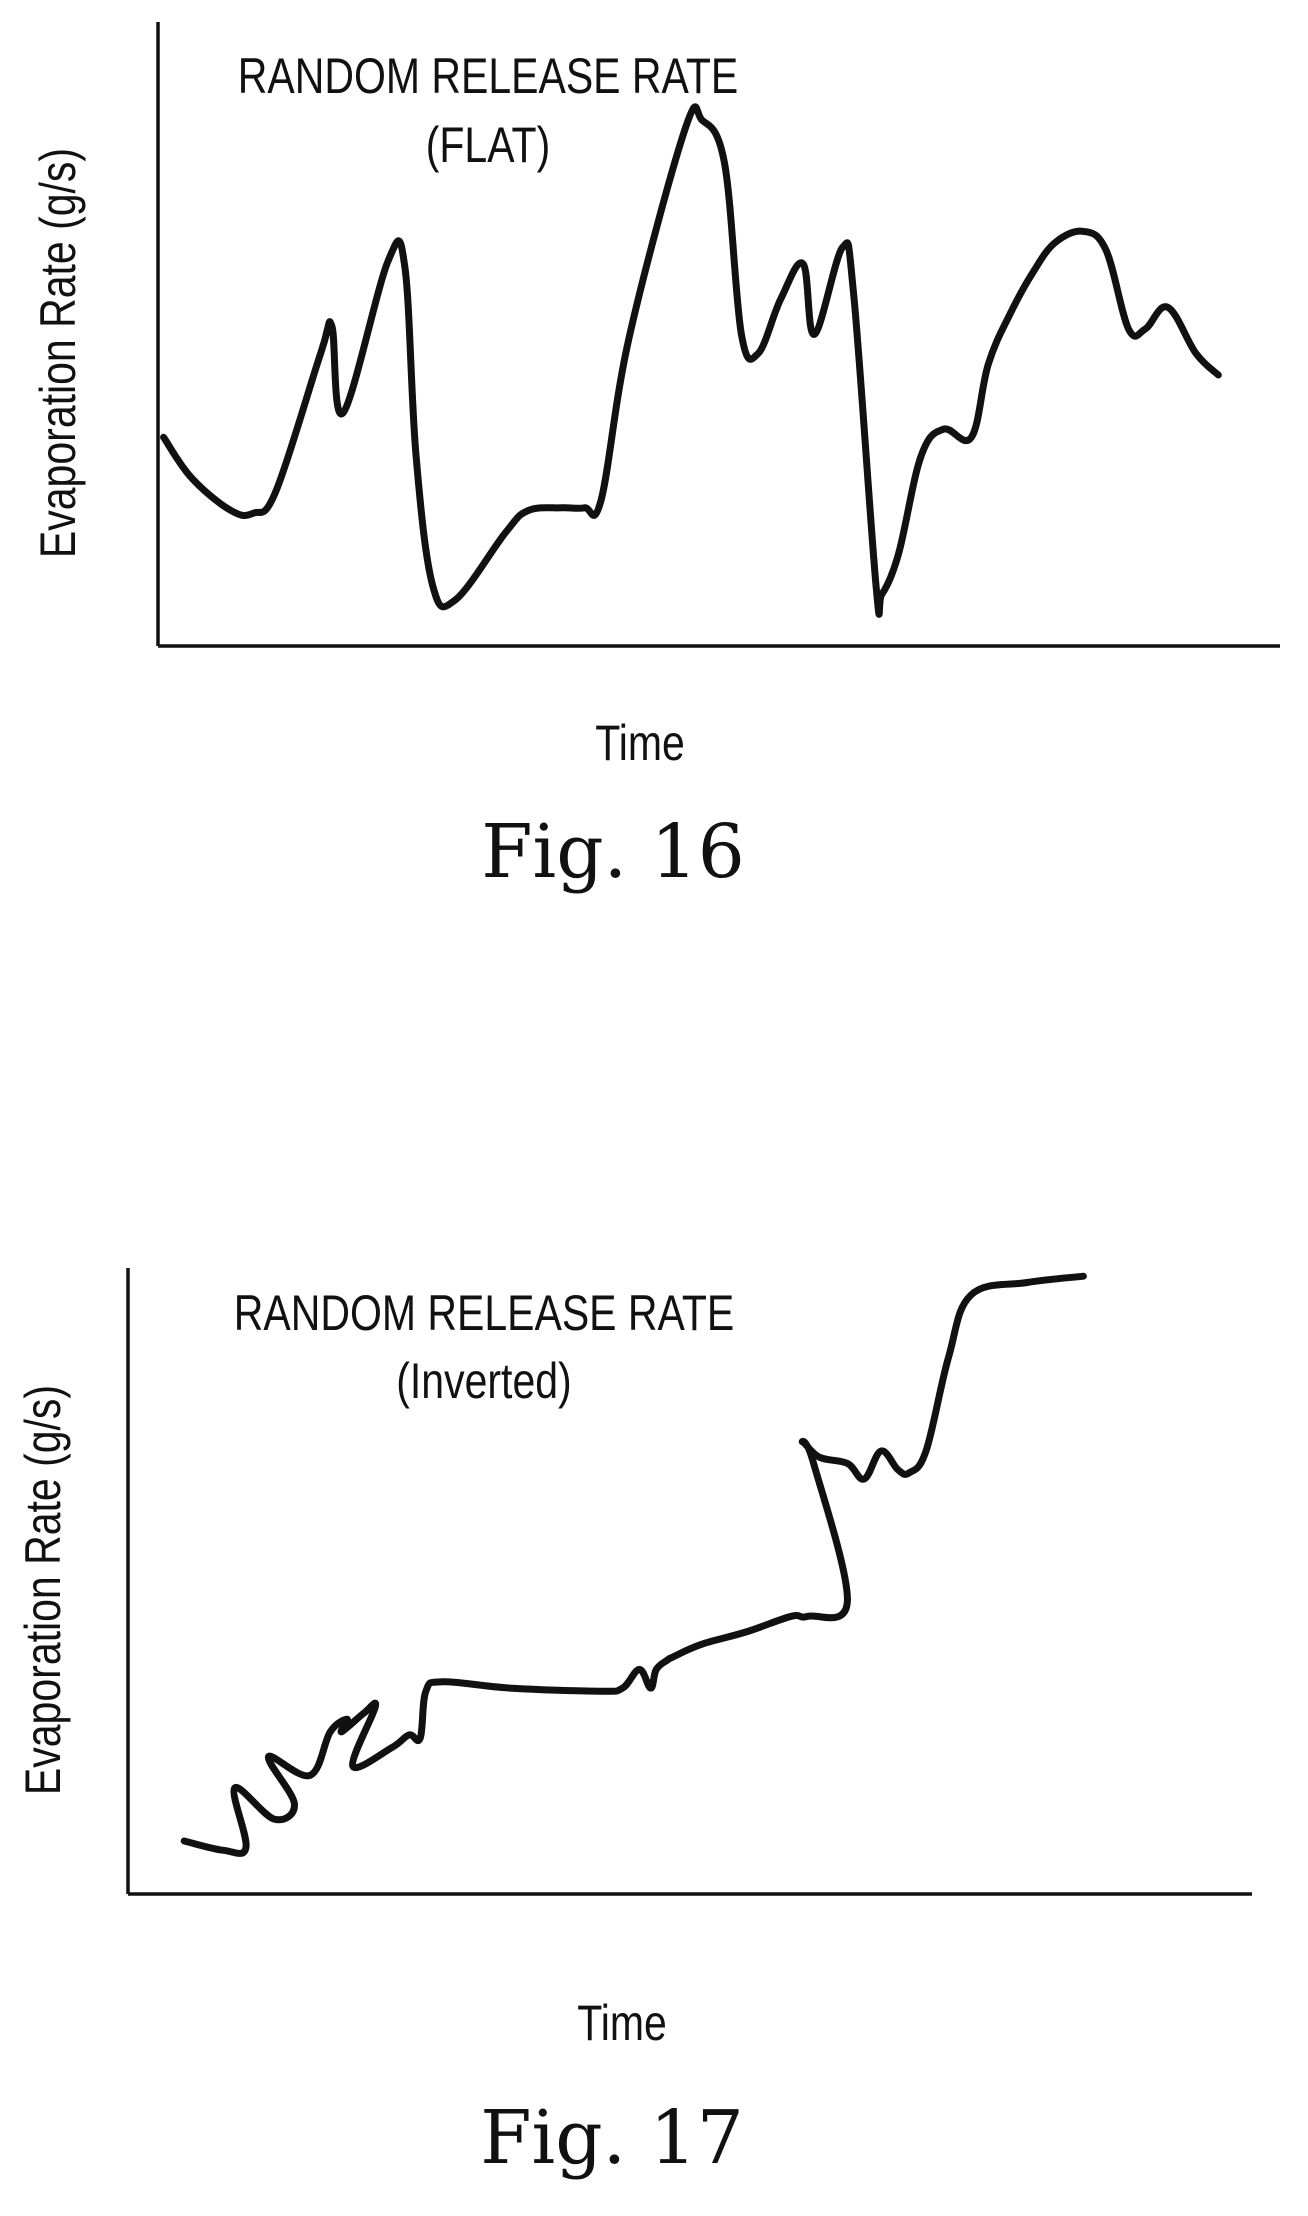  What do you see at coordinates (622, 2023) in the screenshot?
I see `x-axis-label-fig-17: Time` at bounding box center [622, 2023].